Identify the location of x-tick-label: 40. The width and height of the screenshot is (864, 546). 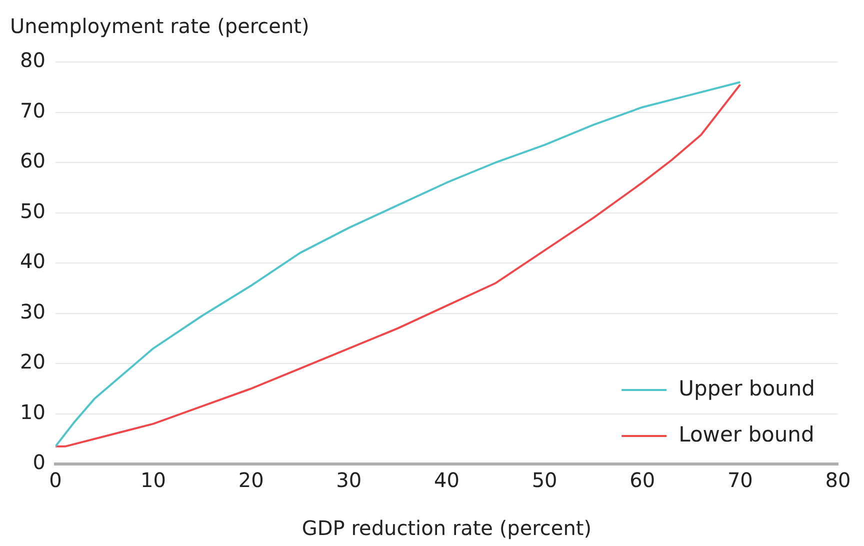
(447, 480).